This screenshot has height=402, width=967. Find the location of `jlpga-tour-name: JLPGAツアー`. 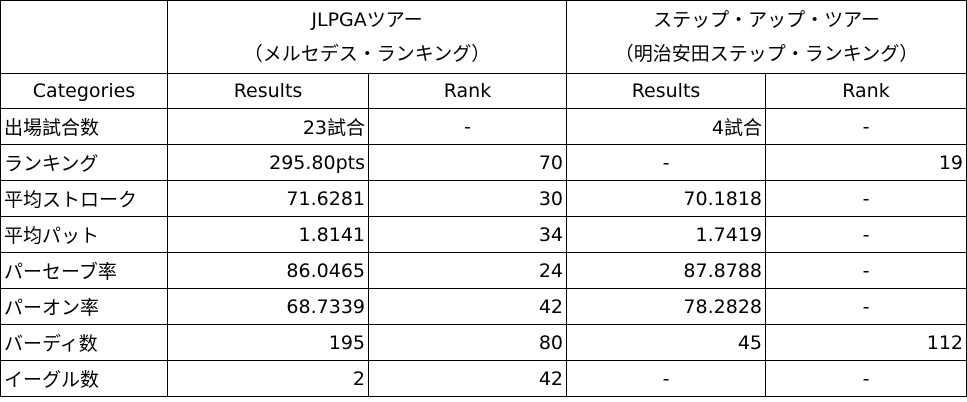

jlpga-tour-name: JLPGAツアー is located at coordinates (367, 20).